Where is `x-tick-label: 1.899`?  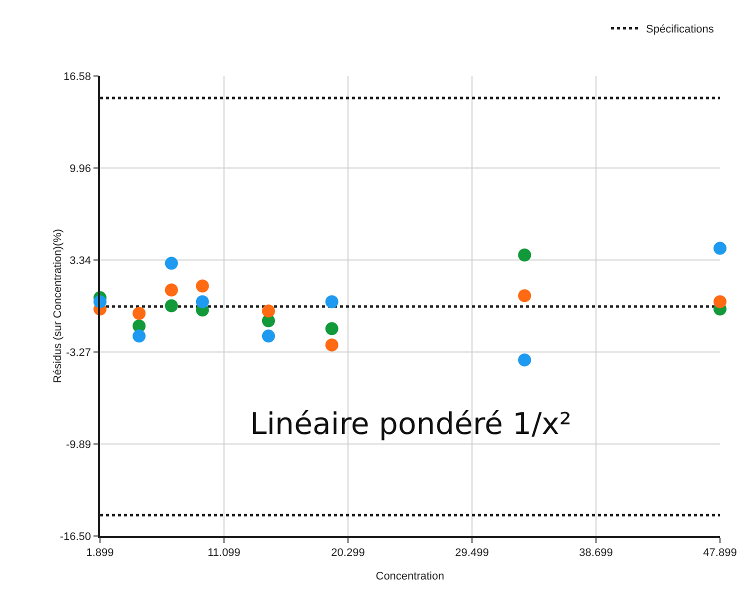
x-tick-label: 1.899 is located at coordinates (100, 552).